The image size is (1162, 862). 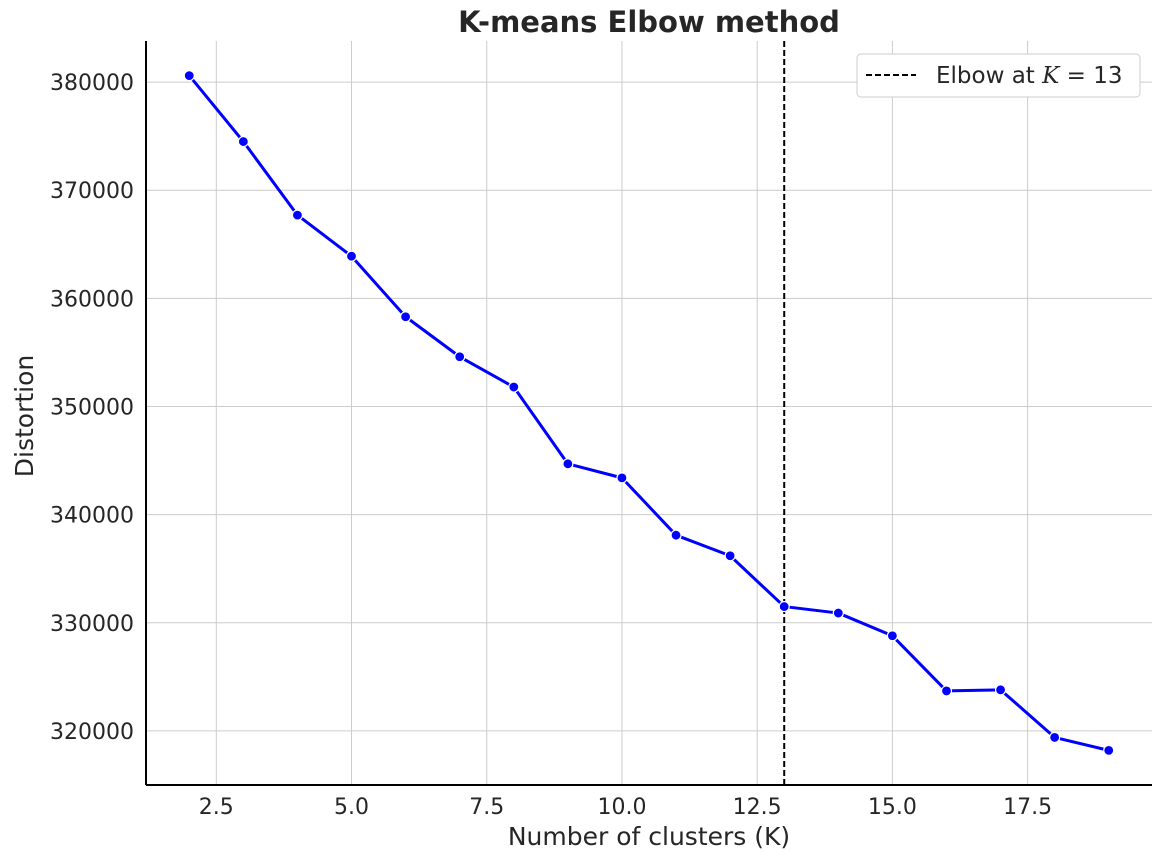 I want to click on legend-label: Elbow at K = 13, so click(x=1029, y=76).